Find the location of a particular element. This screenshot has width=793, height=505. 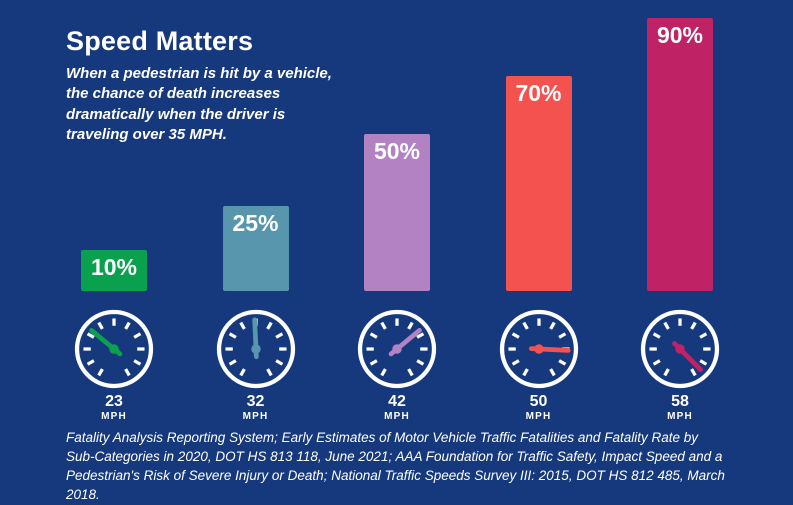

bar-area: 10% is located at coordinates (114, 151).